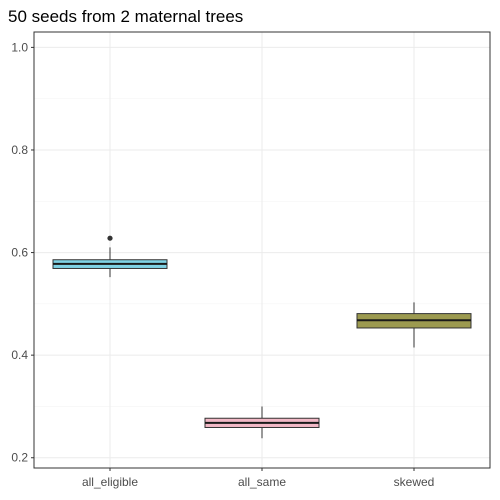  I want to click on y-tick-label: 0.2, so click(19, 458).